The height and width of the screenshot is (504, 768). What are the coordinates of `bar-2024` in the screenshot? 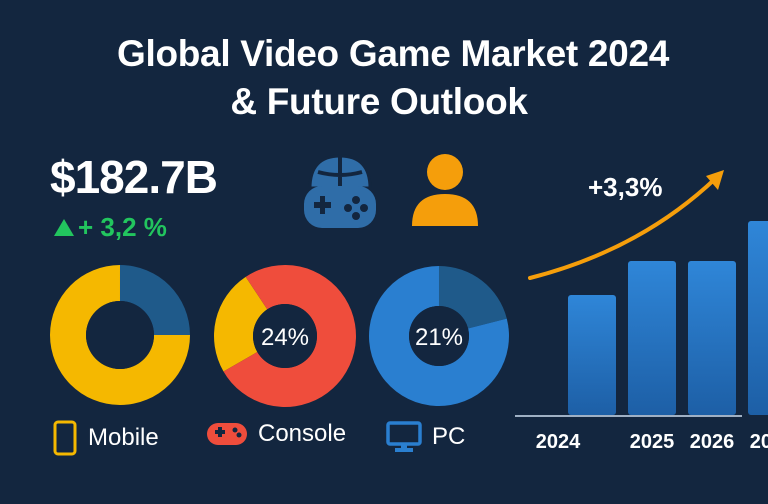 It's located at (592, 355).